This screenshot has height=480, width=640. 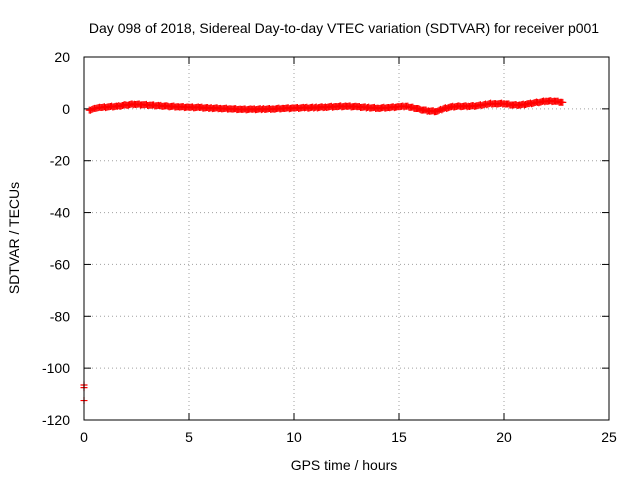 I want to click on y-tick-label: -100, so click(x=56, y=368).